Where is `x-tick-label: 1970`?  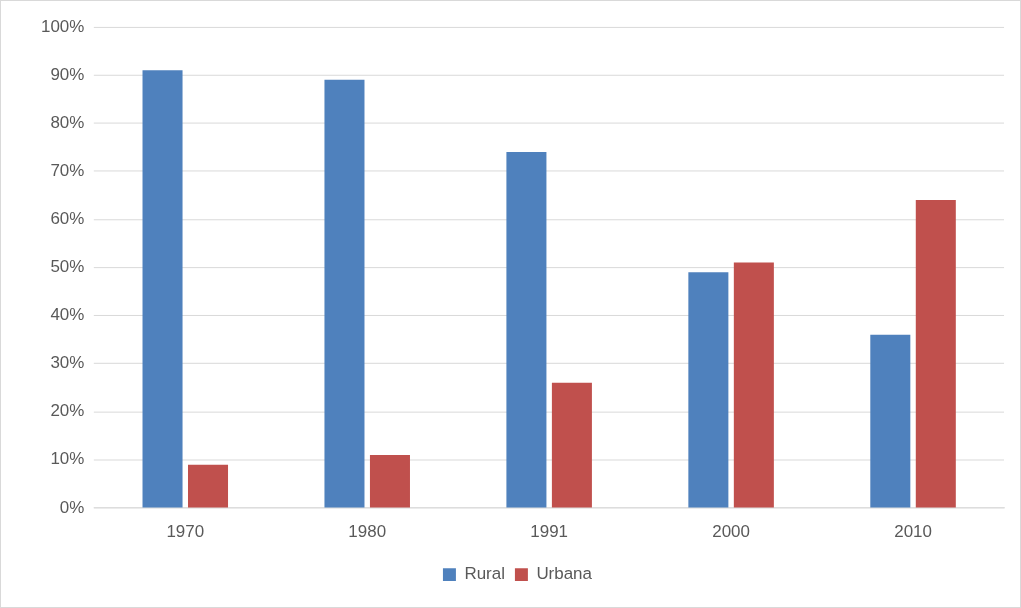
x-tick-label: 1970 is located at coordinates (185, 531).